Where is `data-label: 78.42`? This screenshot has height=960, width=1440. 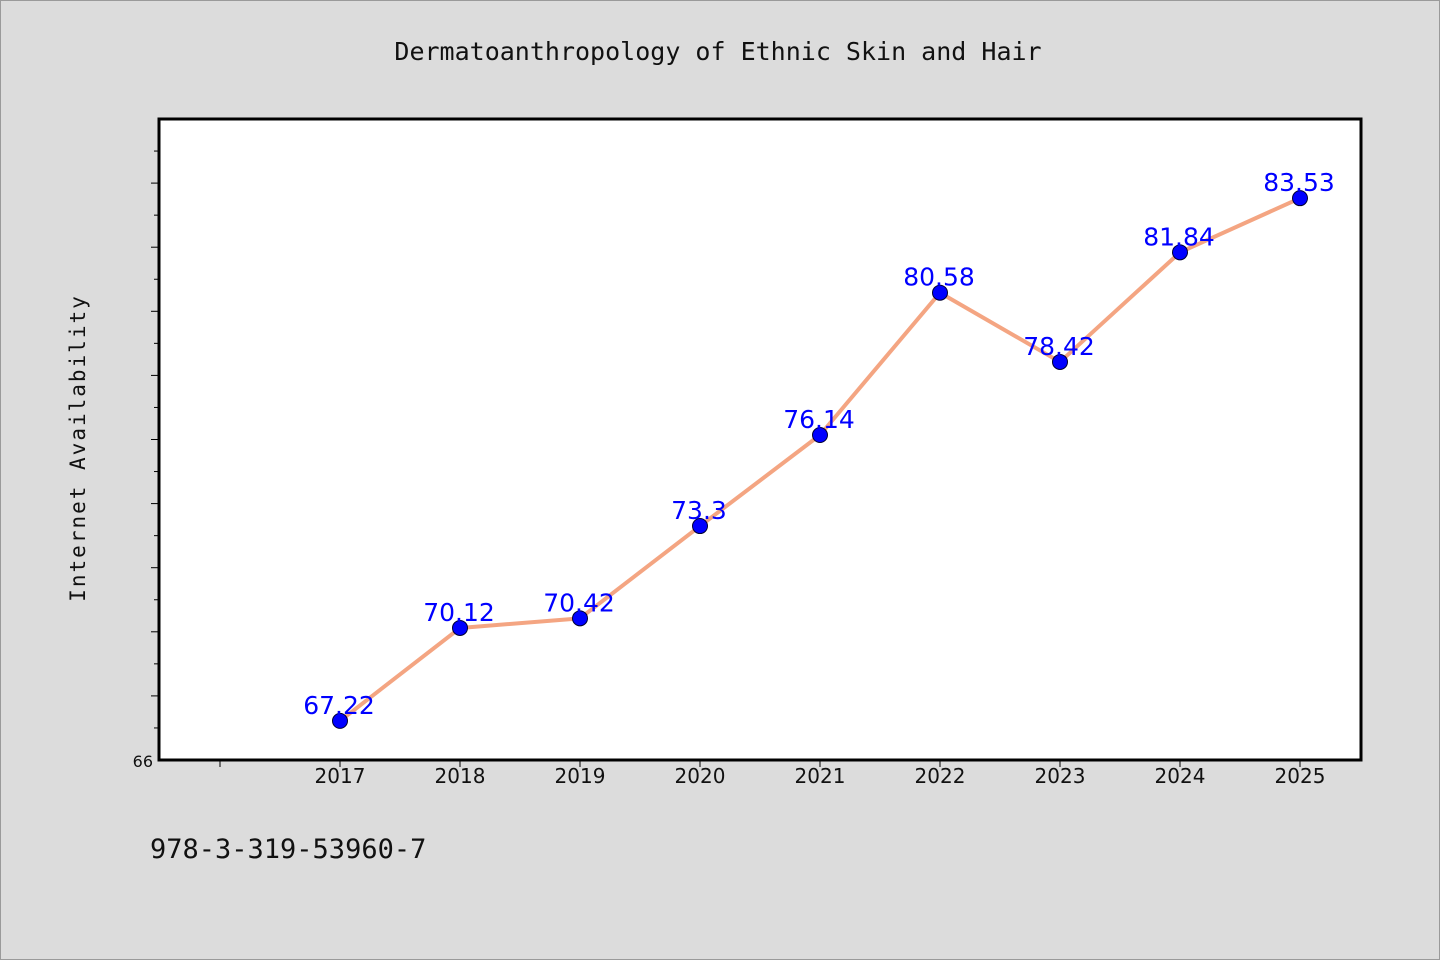
data-label: 78.42 is located at coordinates (1059, 346).